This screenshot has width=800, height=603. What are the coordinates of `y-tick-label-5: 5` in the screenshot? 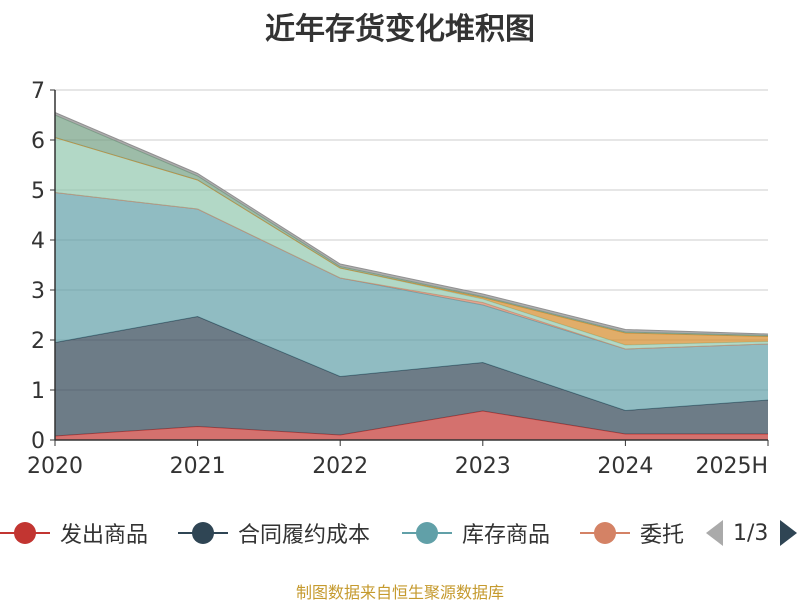 It's located at (38, 191).